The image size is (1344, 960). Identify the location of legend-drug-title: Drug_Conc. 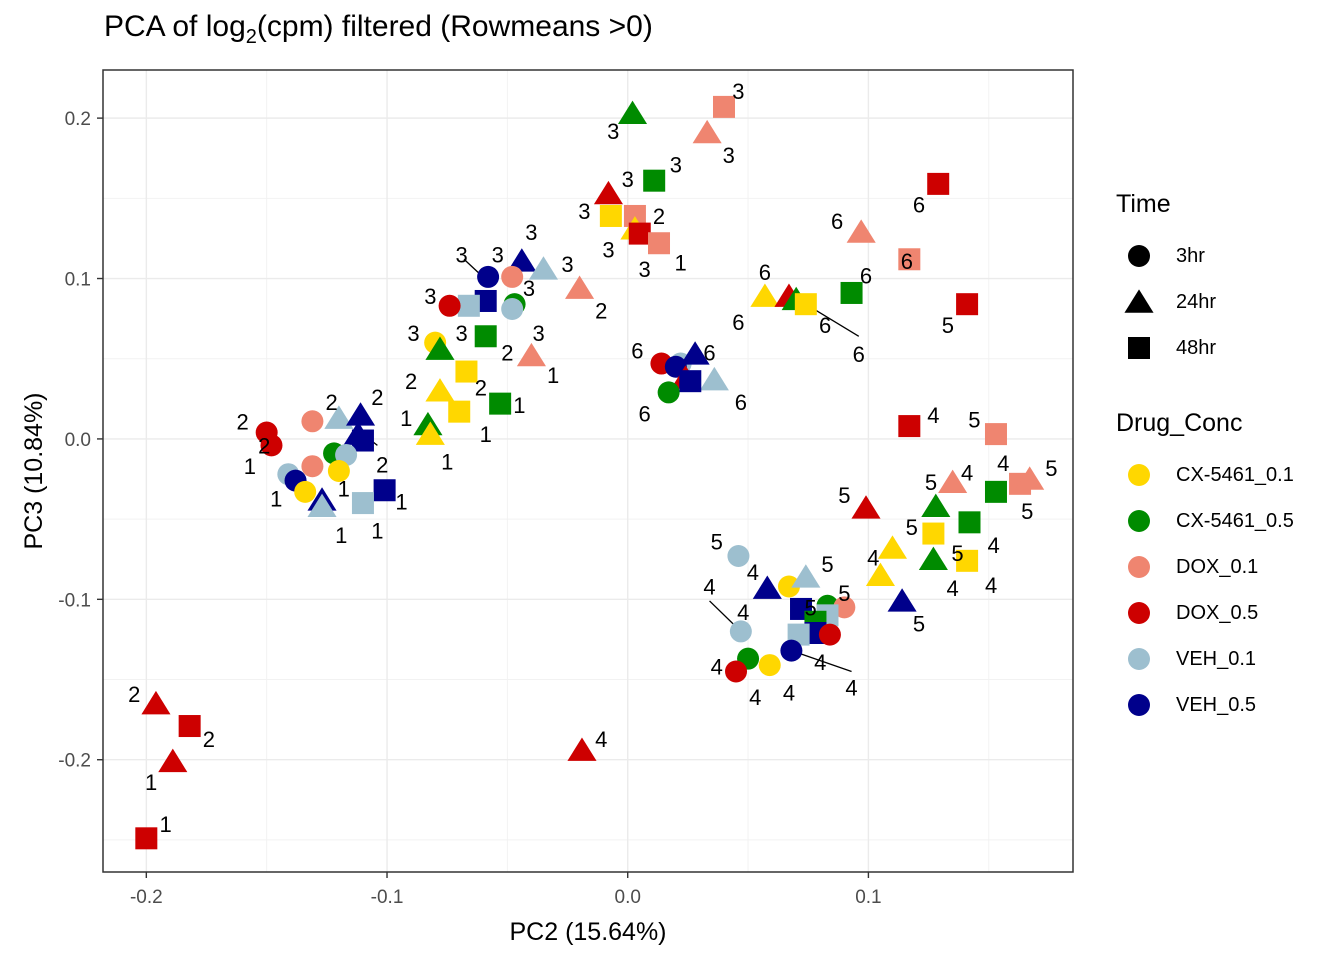
(1179, 423).